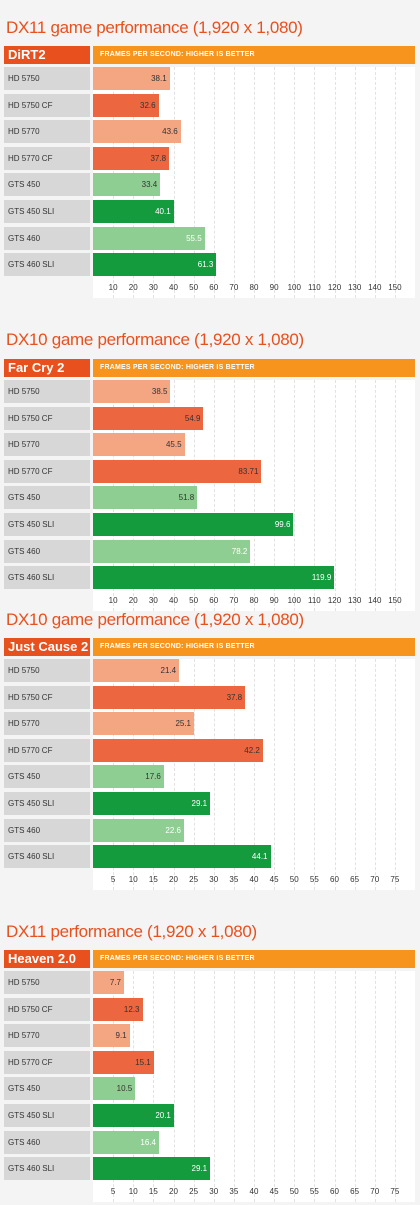  Describe the element at coordinates (121, 1036) in the screenshot. I see `bar-value-label: 9.1` at that location.